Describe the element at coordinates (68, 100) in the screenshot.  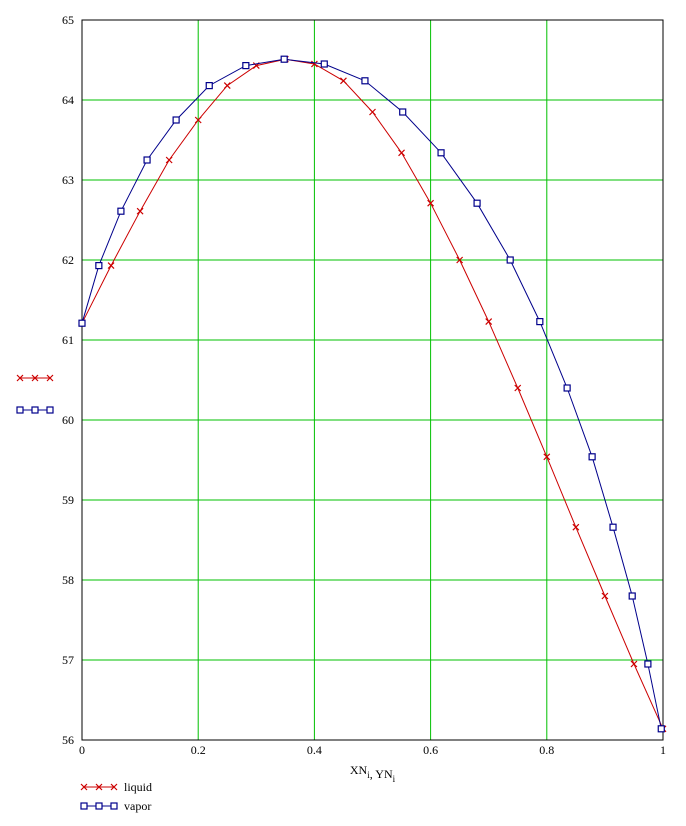
I see `y-tick-label: 64` at that location.